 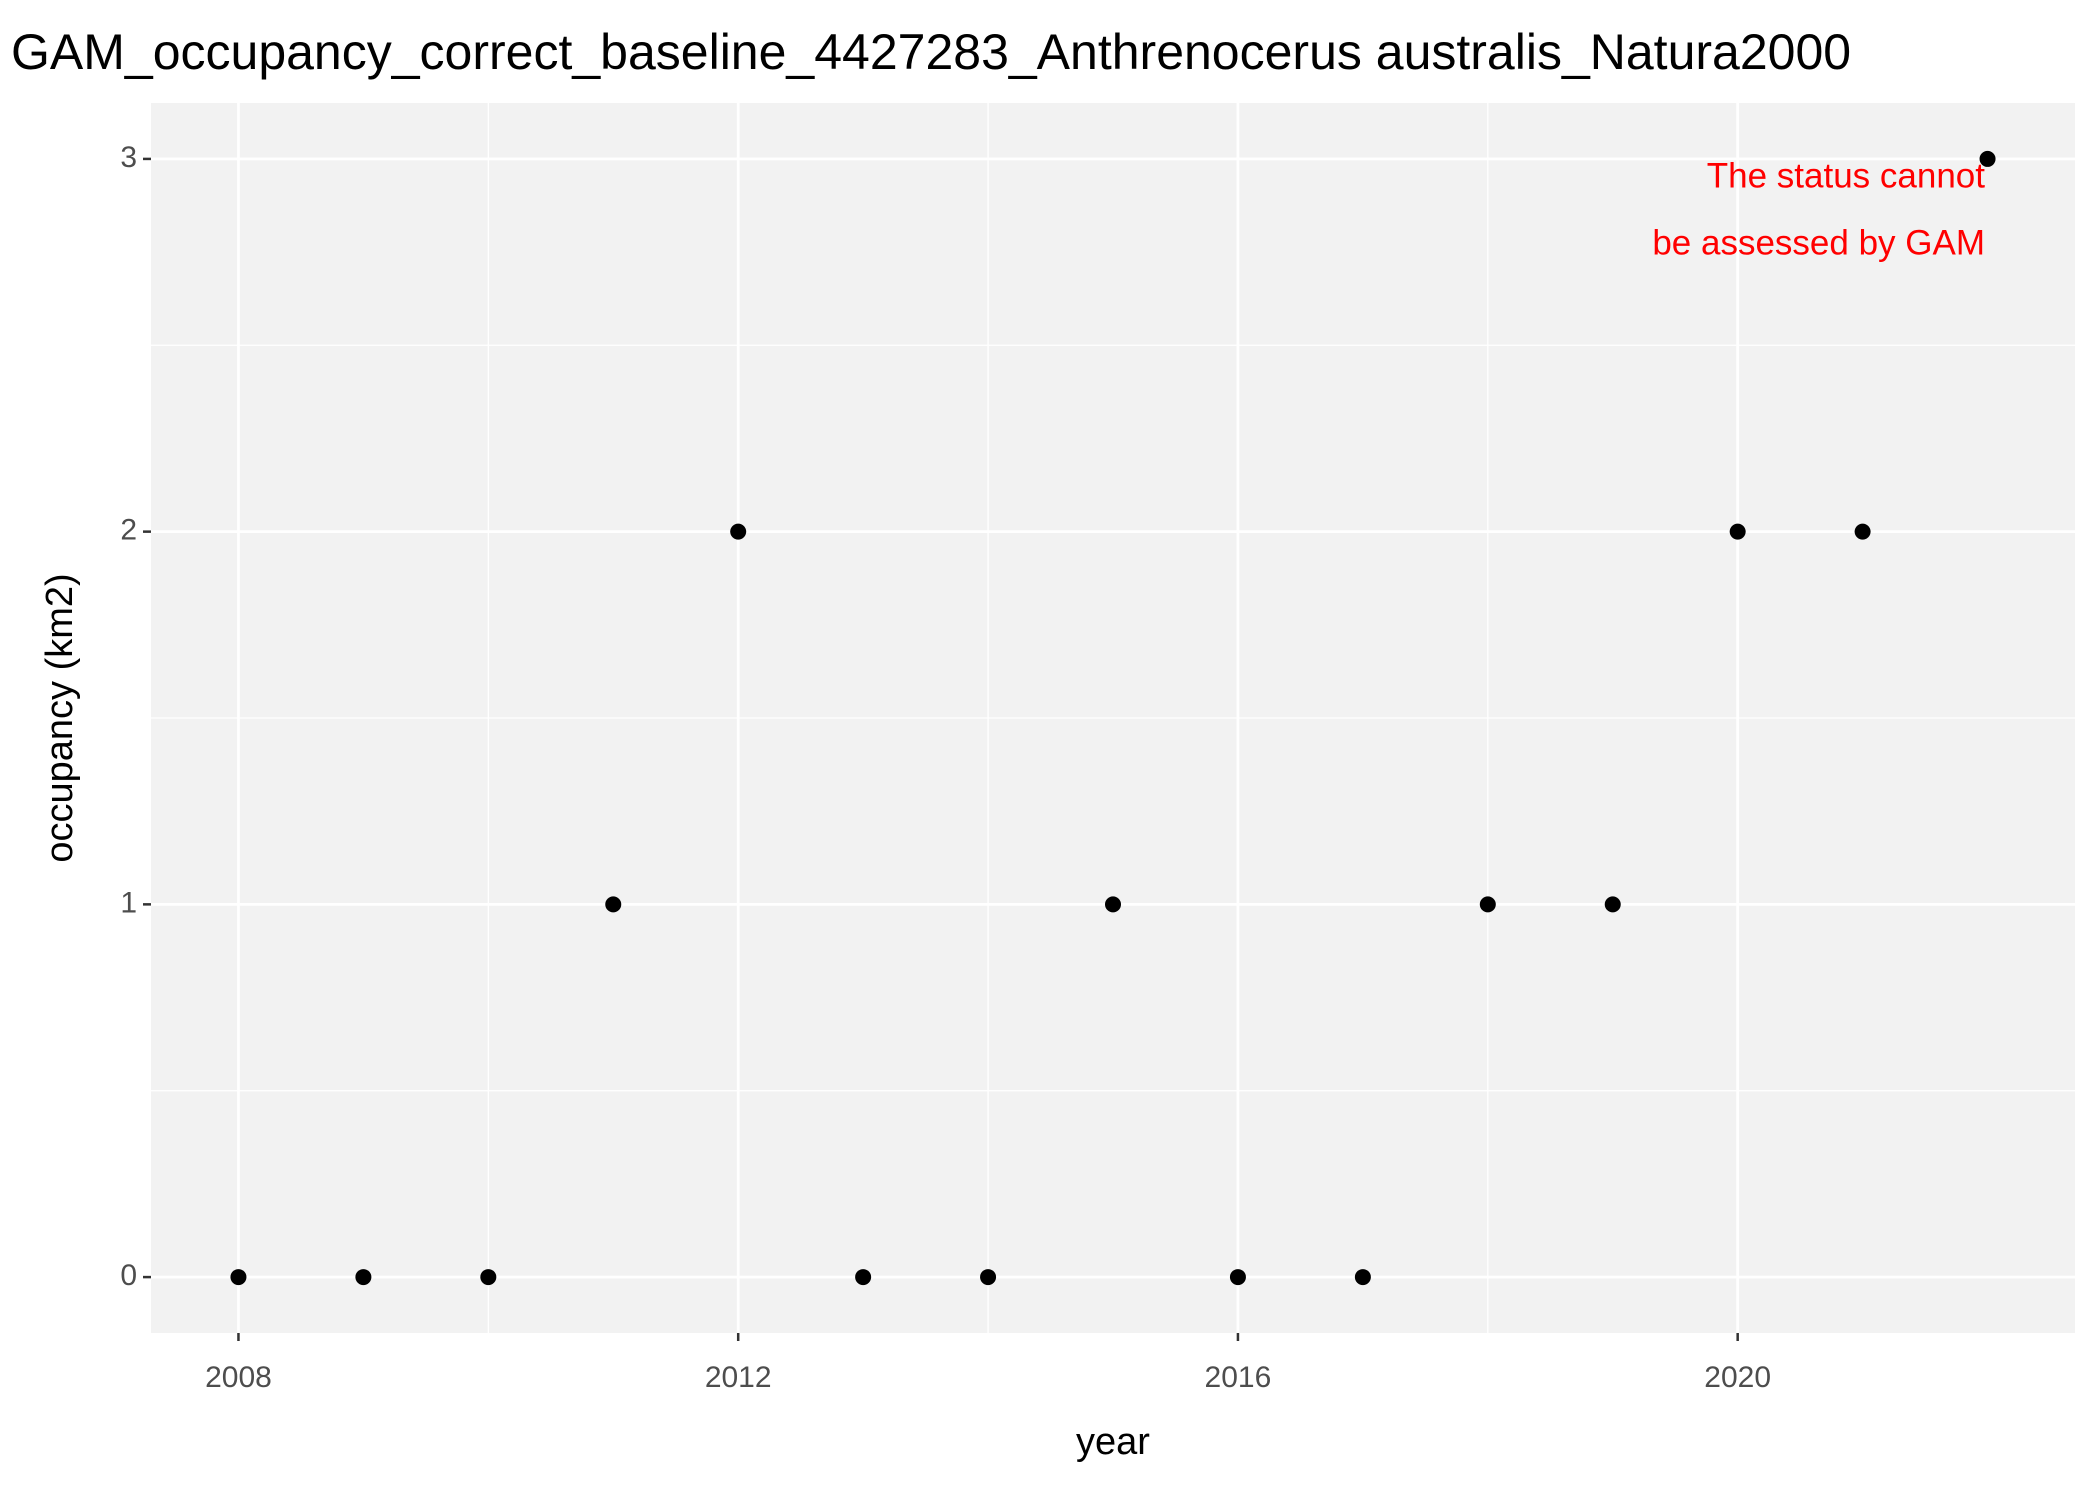 What do you see at coordinates (1846, 175) in the screenshot?
I see `annotation: The status cannot` at bounding box center [1846, 175].